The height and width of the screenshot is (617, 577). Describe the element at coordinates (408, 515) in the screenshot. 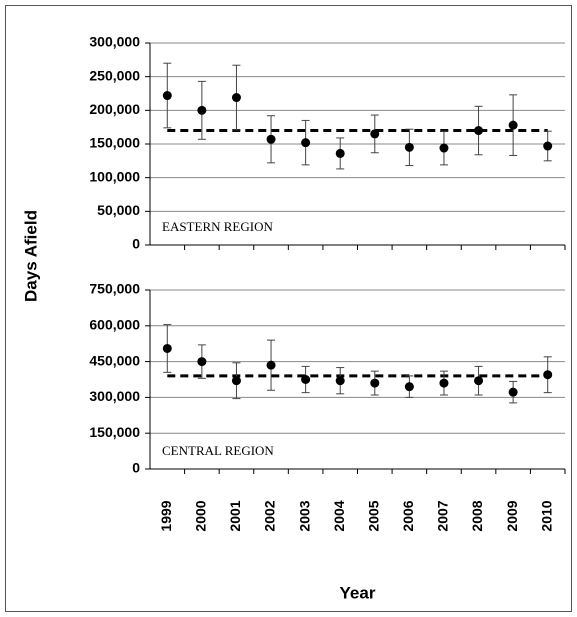

I see `x-tick-label: 2006` at that location.